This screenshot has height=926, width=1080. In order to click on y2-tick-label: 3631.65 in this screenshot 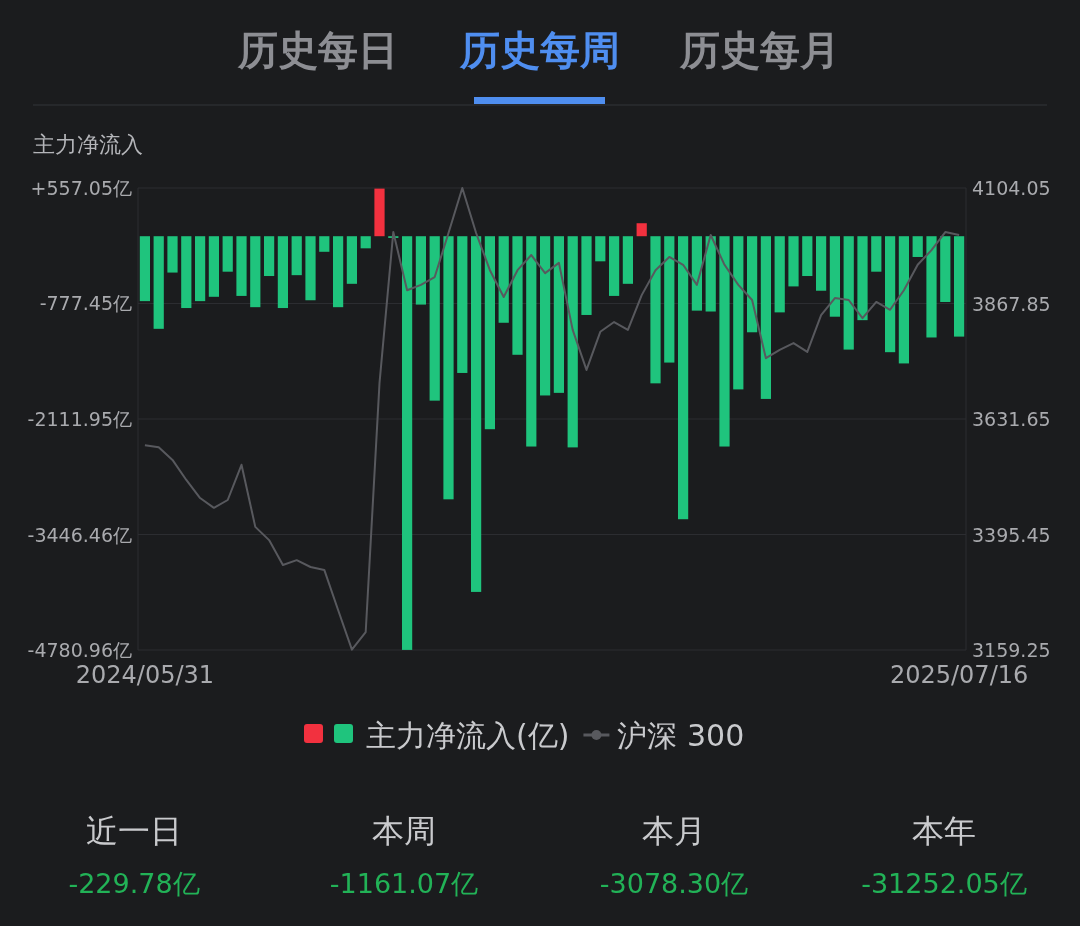, I will do `click(1011, 419)`.